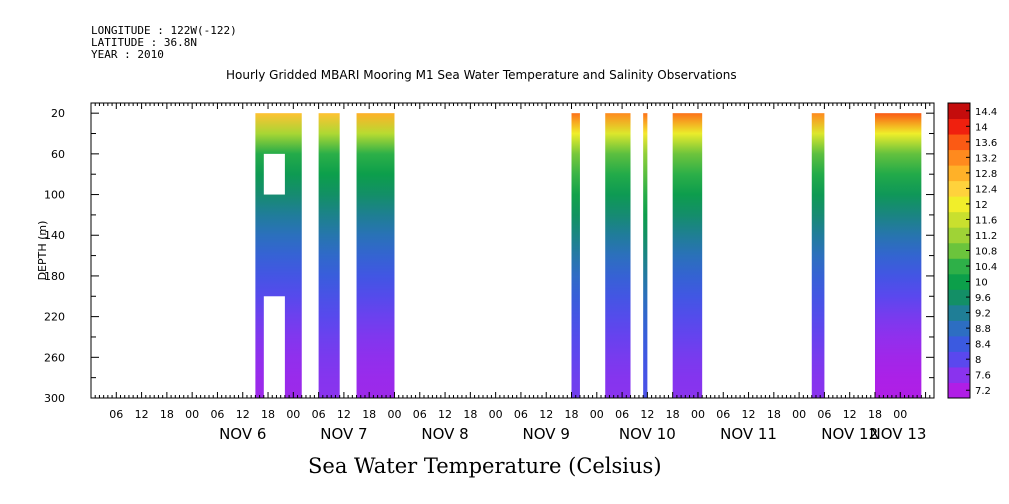  I want to click on colorbar-label: 10.8, so click(986, 252).